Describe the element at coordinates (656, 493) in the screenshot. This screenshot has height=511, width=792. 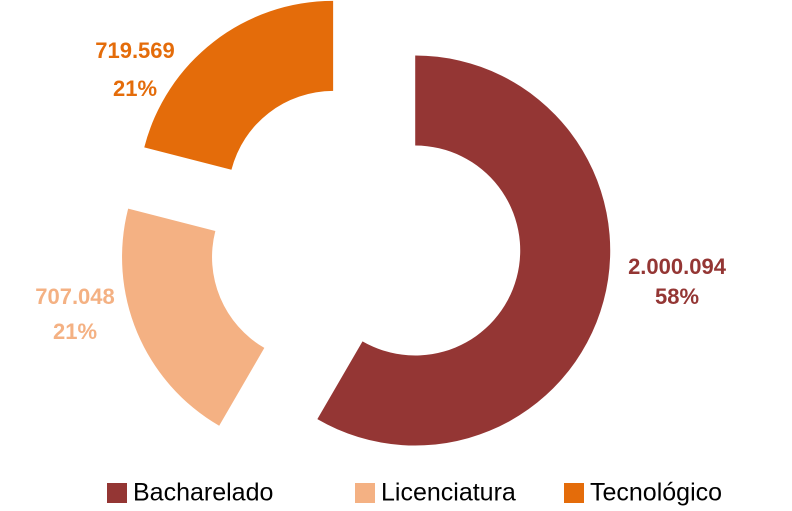
I see `legend-label: Tecnológico` at that location.